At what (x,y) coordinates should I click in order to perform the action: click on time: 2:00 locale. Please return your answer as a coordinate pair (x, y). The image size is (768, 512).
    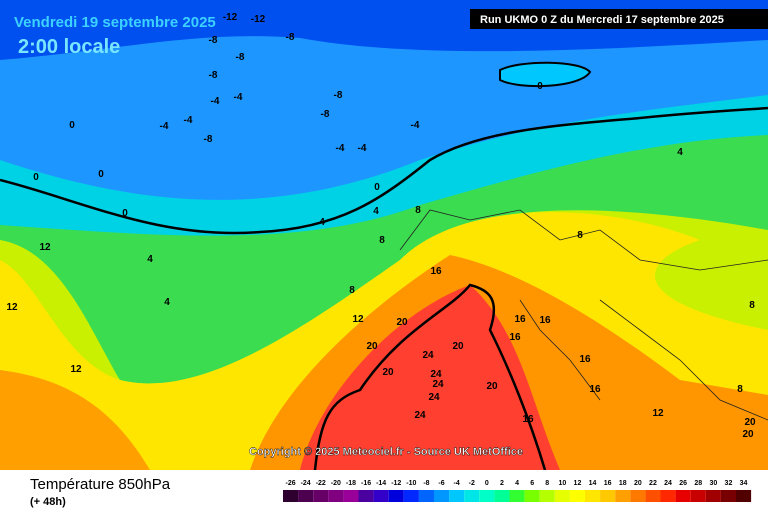
    Looking at the image, I should click on (69, 47).